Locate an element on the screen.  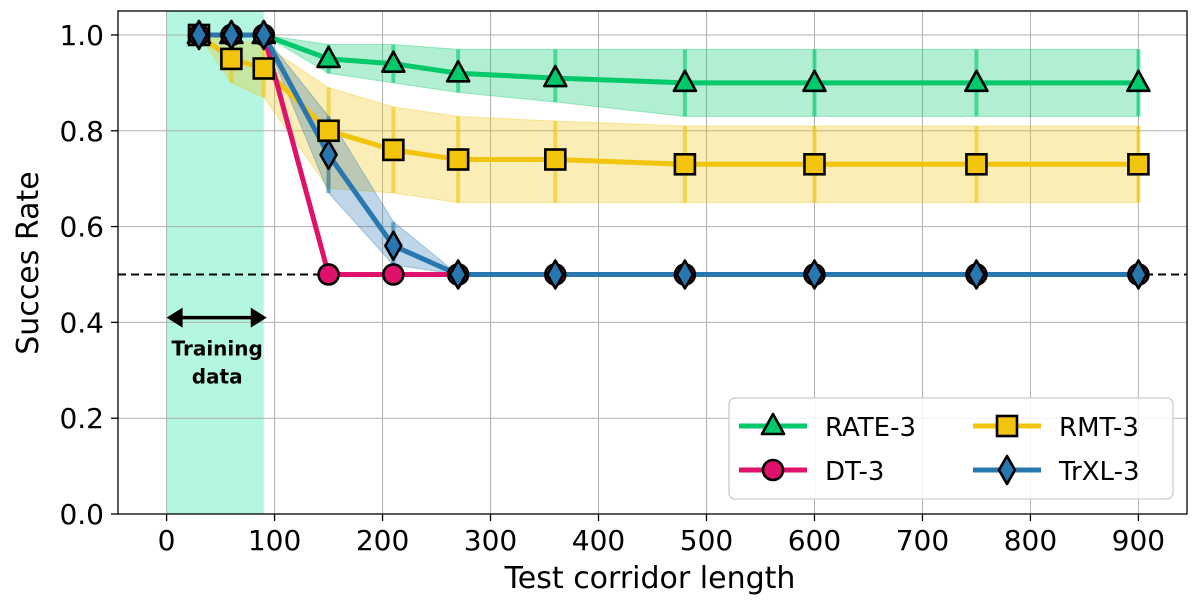
x-tick-label: 500 is located at coordinates (706, 540).